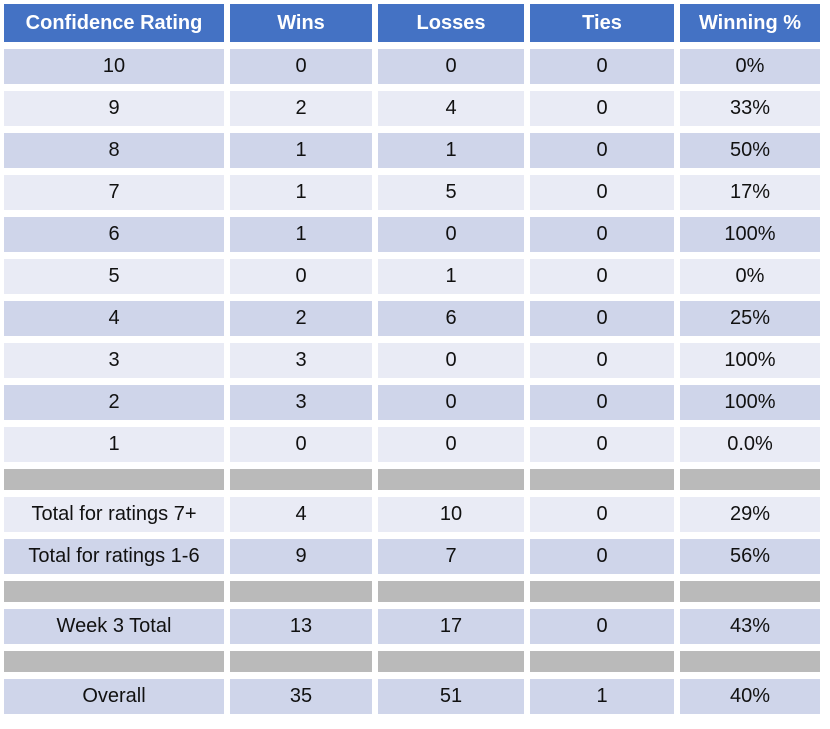  I want to click on header-losses: Losses, so click(451, 23).